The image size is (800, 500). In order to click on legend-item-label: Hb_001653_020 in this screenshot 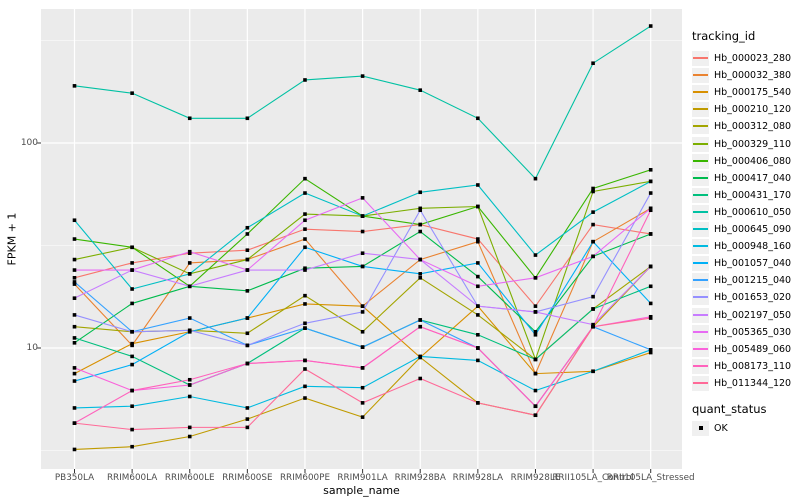, I will do `click(753, 297)`.